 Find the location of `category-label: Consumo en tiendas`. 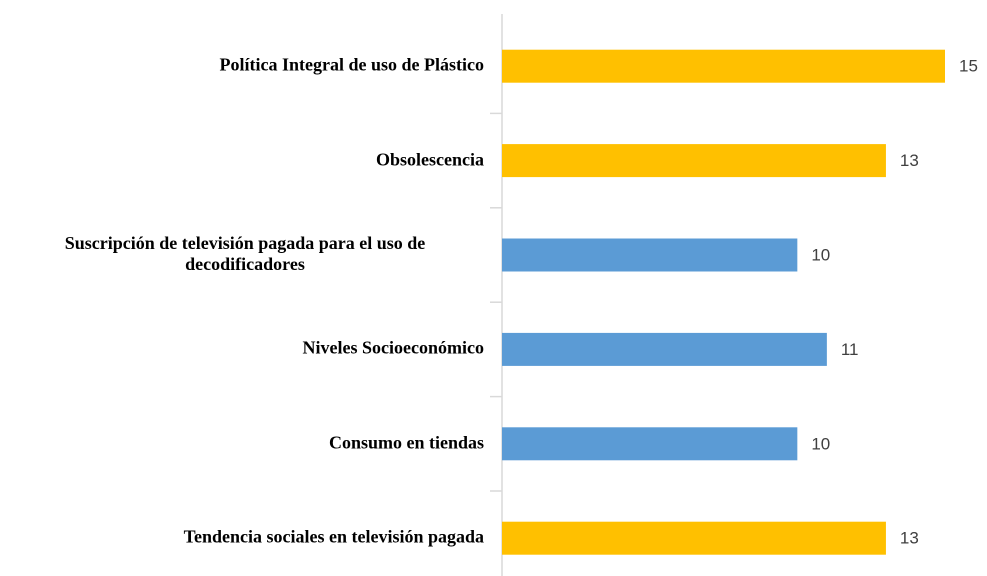

category-label: Consumo en tiendas is located at coordinates (406, 442).